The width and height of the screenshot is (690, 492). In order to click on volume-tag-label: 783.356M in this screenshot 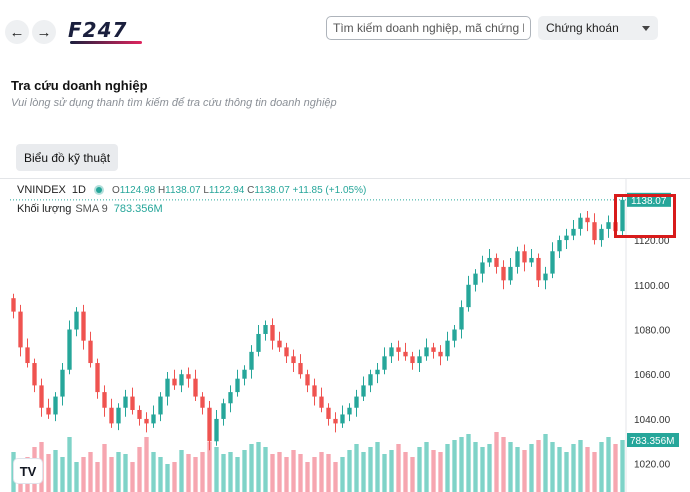, I will do `click(652, 441)`.